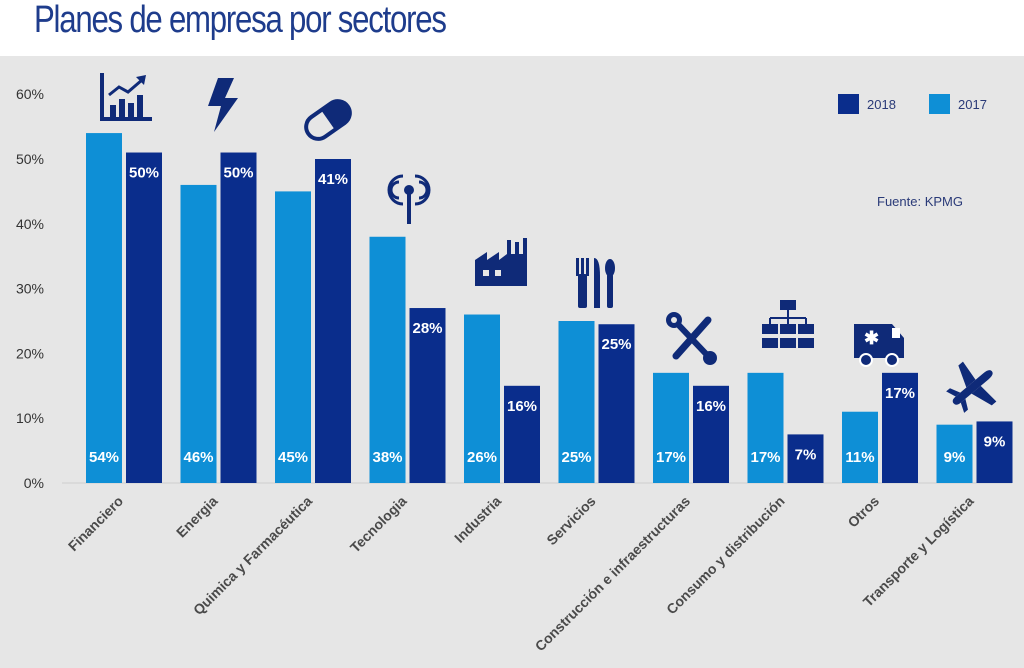 The width and height of the screenshot is (1024, 668). Describe the element at coordinates (939, 104) in the screenshot. I see `legend-swatch-2017` at that location.